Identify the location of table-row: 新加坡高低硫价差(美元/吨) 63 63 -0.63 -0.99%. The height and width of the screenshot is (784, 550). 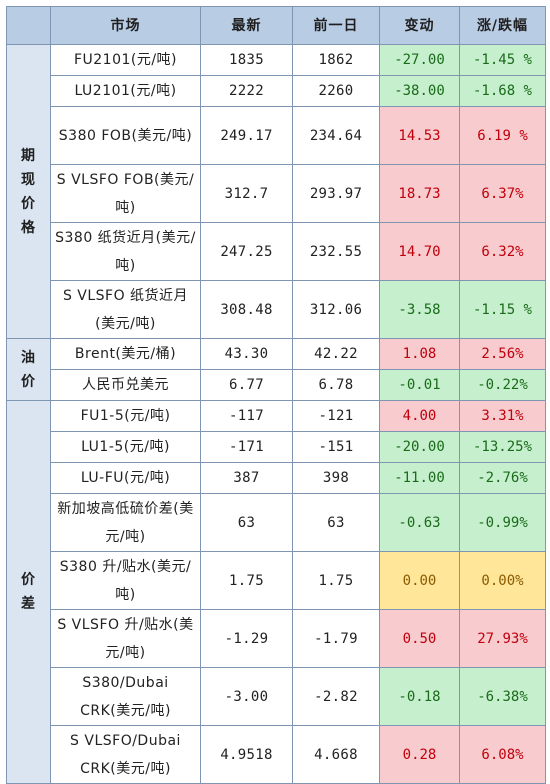
(276, 522).